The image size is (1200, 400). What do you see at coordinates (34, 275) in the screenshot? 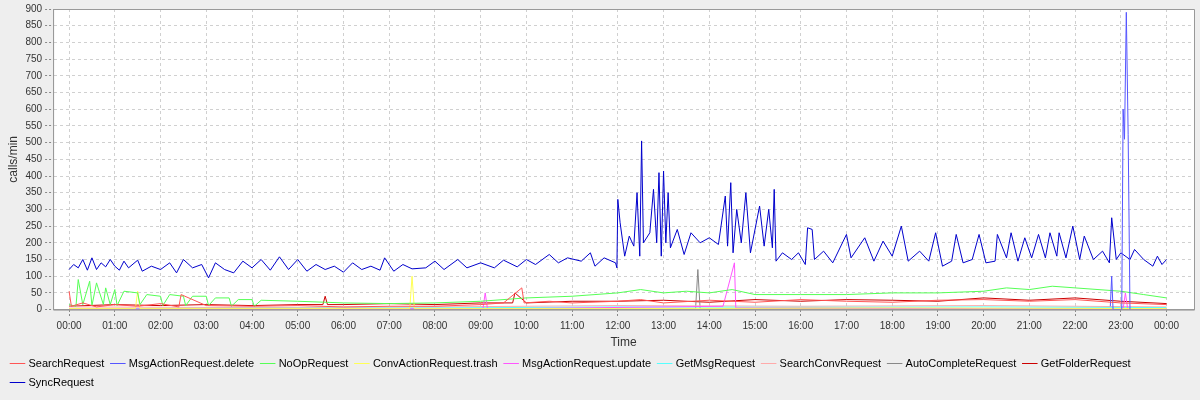
I see `y-tick-label: 100` at bounding box center [34, 275].